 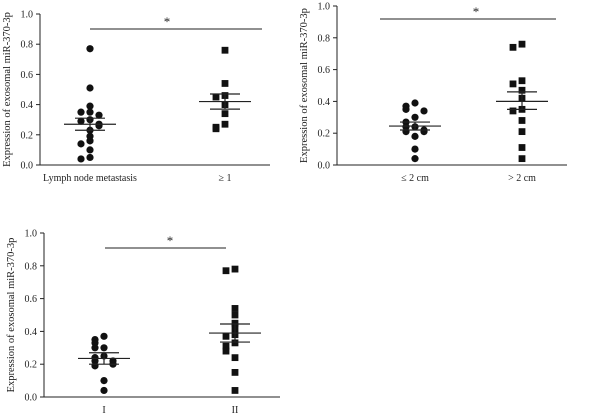 What do you see at coordinates (522, 178) in the screenshot?
I see `x-category-label: > 2 cm` at bounding box center [522, 178].